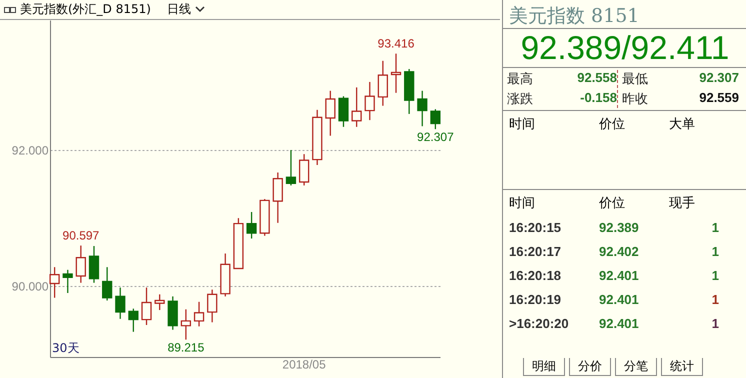 The image size is (746, 378). I want to click on text: 最低, so click(639, 79).